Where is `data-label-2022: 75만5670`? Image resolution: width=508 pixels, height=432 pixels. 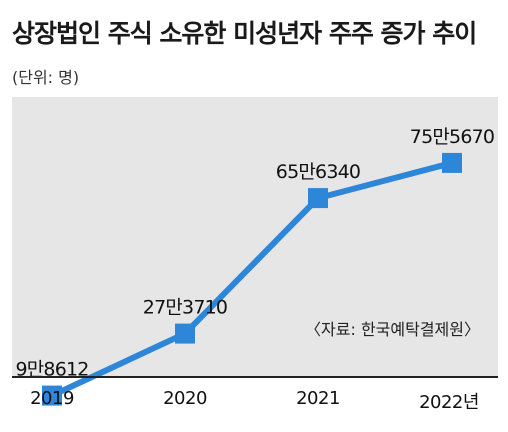
data-label-2022: 75만5670 is located at coordinates (452, 137).